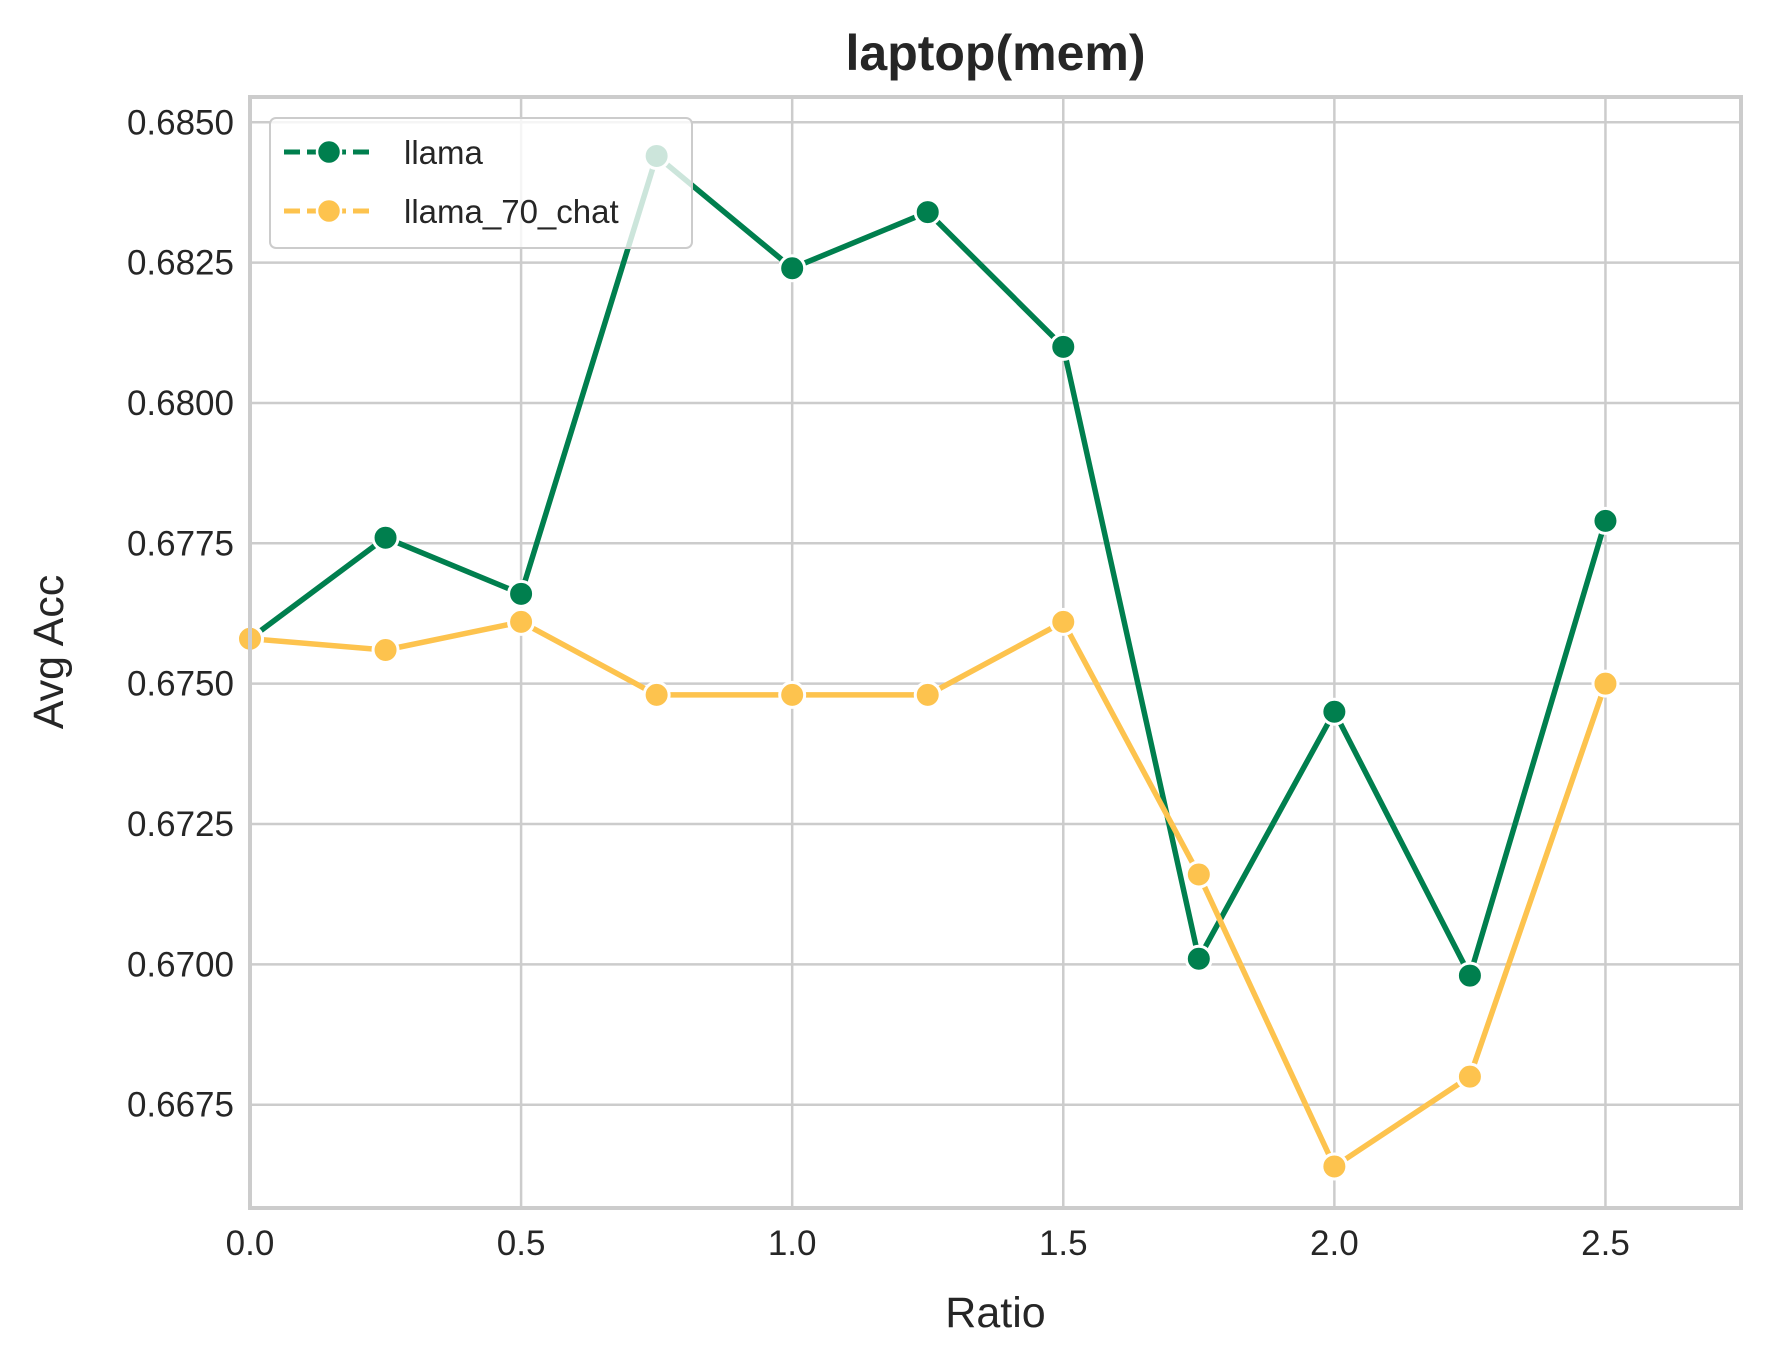 Image resolution: width=1767 pixels, height=1371 pixels. I want to click on legend-box, so click(481, 183).